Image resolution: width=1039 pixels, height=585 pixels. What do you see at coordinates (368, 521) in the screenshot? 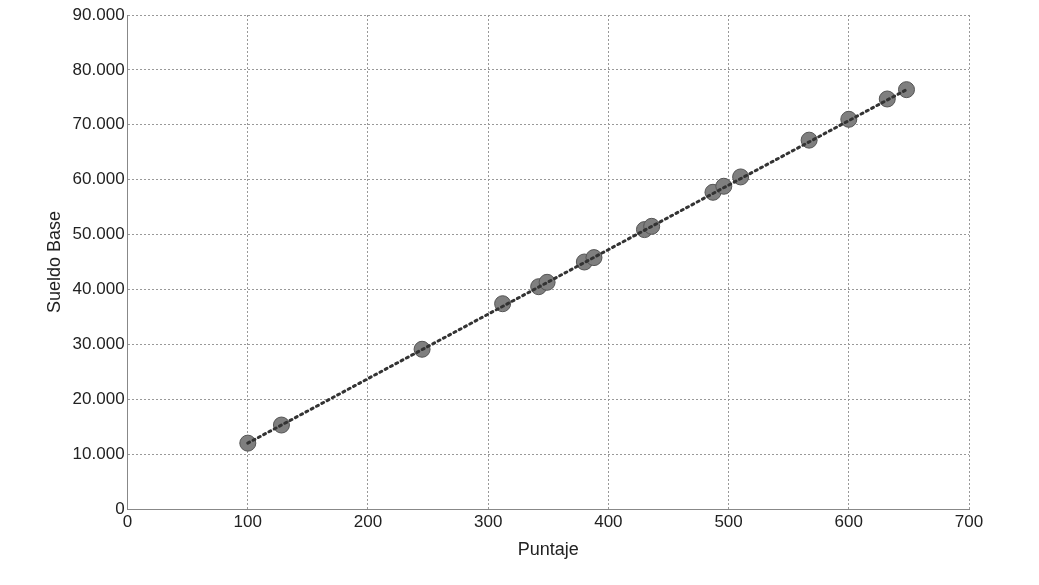
I see `x-tick-label: 200` at bounding box center [368, 521].